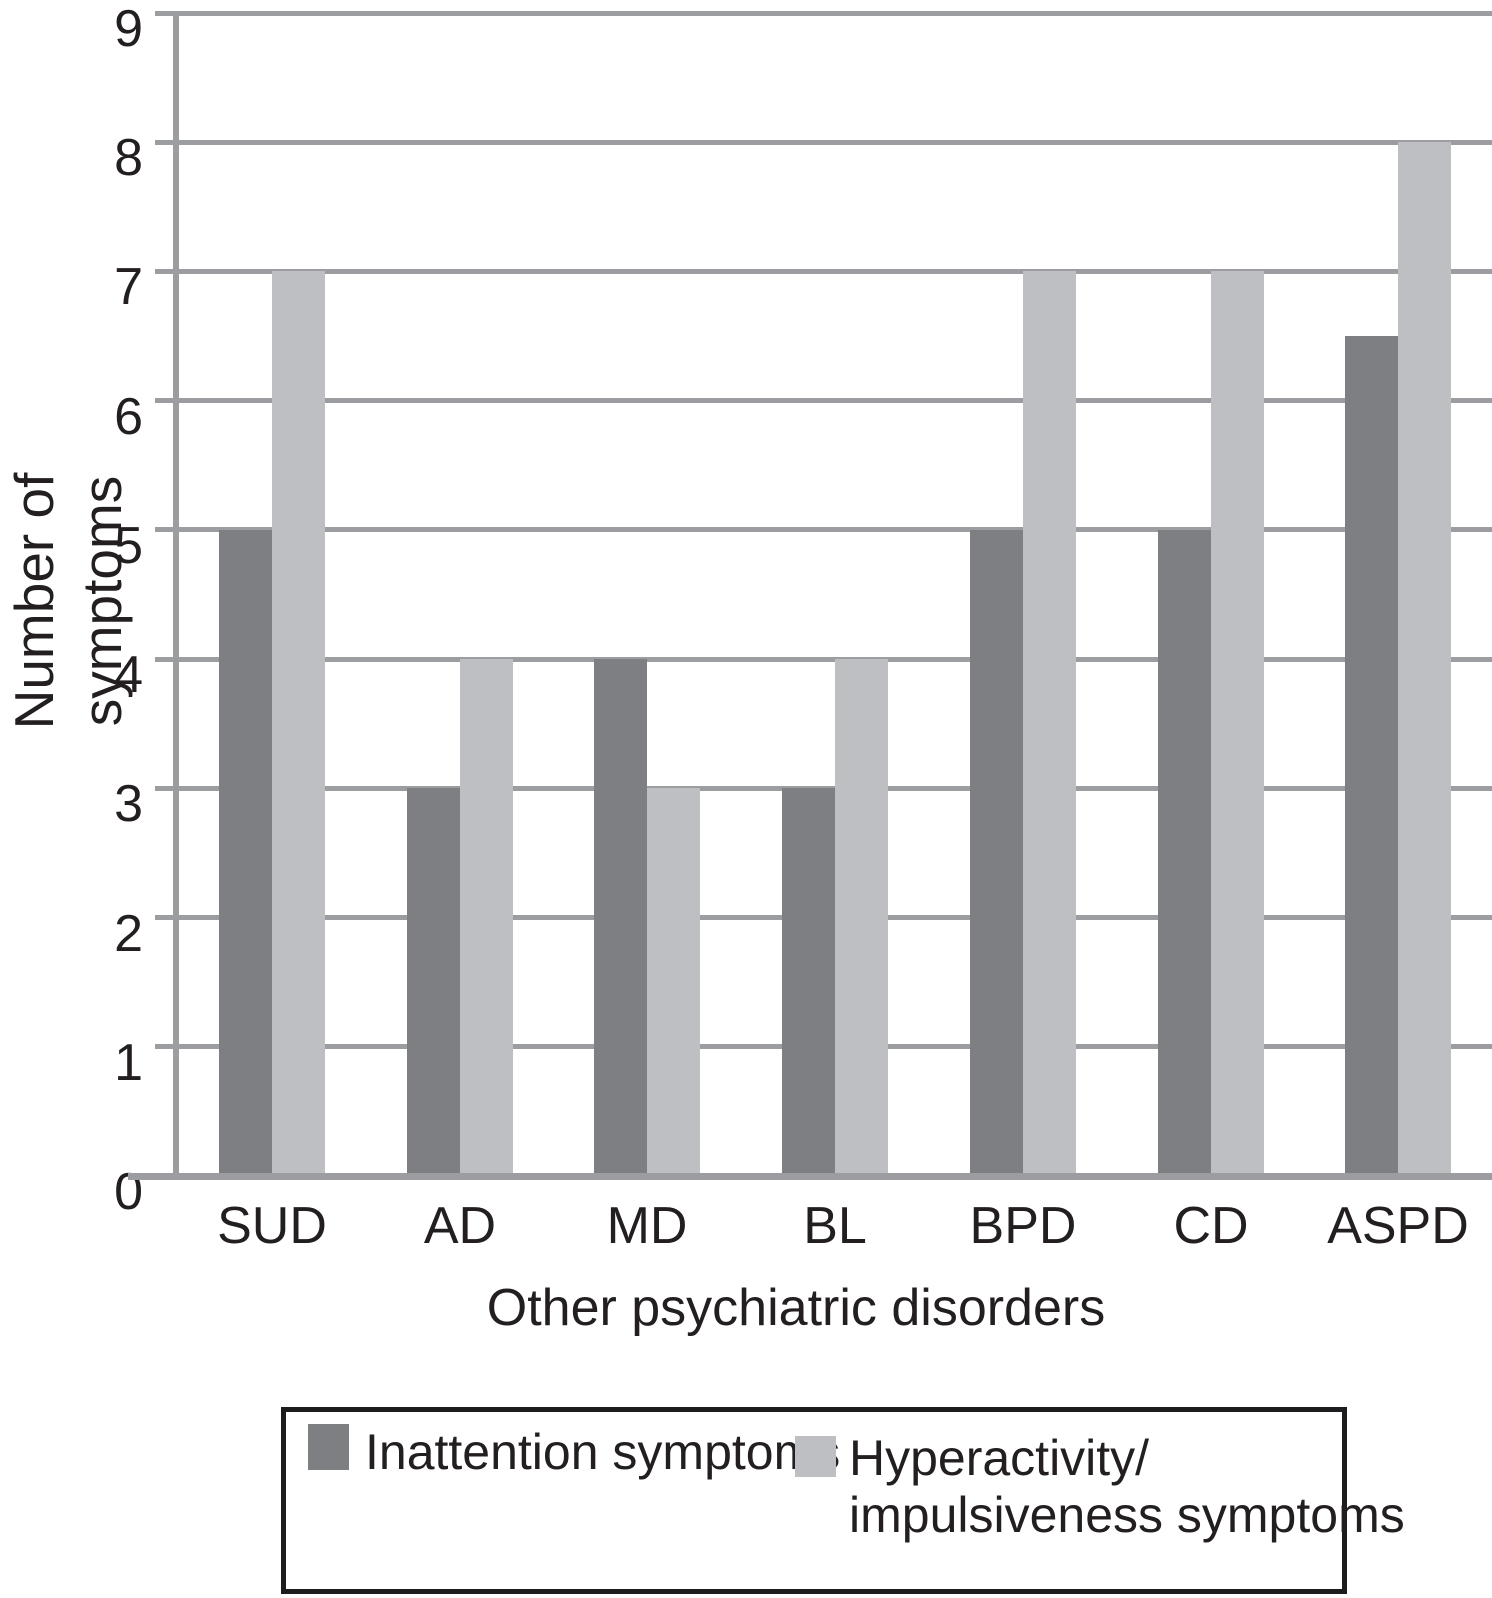 The image size is (1492, 1598). I want to click on x-tick-label-cd: CD, so click(1211, 1226).